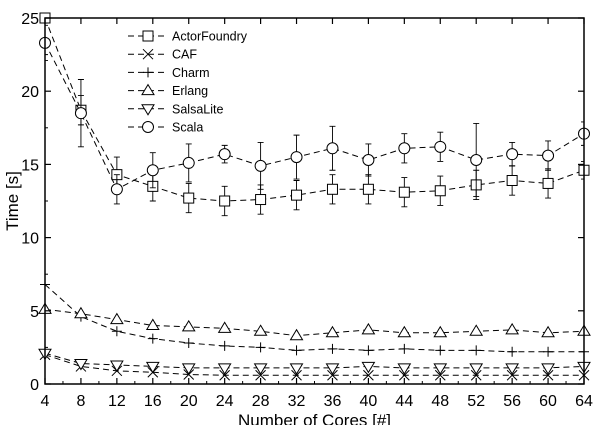 The height and width of the screenshot is (430, 595). I want to click on x-tick-label: 24, so click(225, 401).